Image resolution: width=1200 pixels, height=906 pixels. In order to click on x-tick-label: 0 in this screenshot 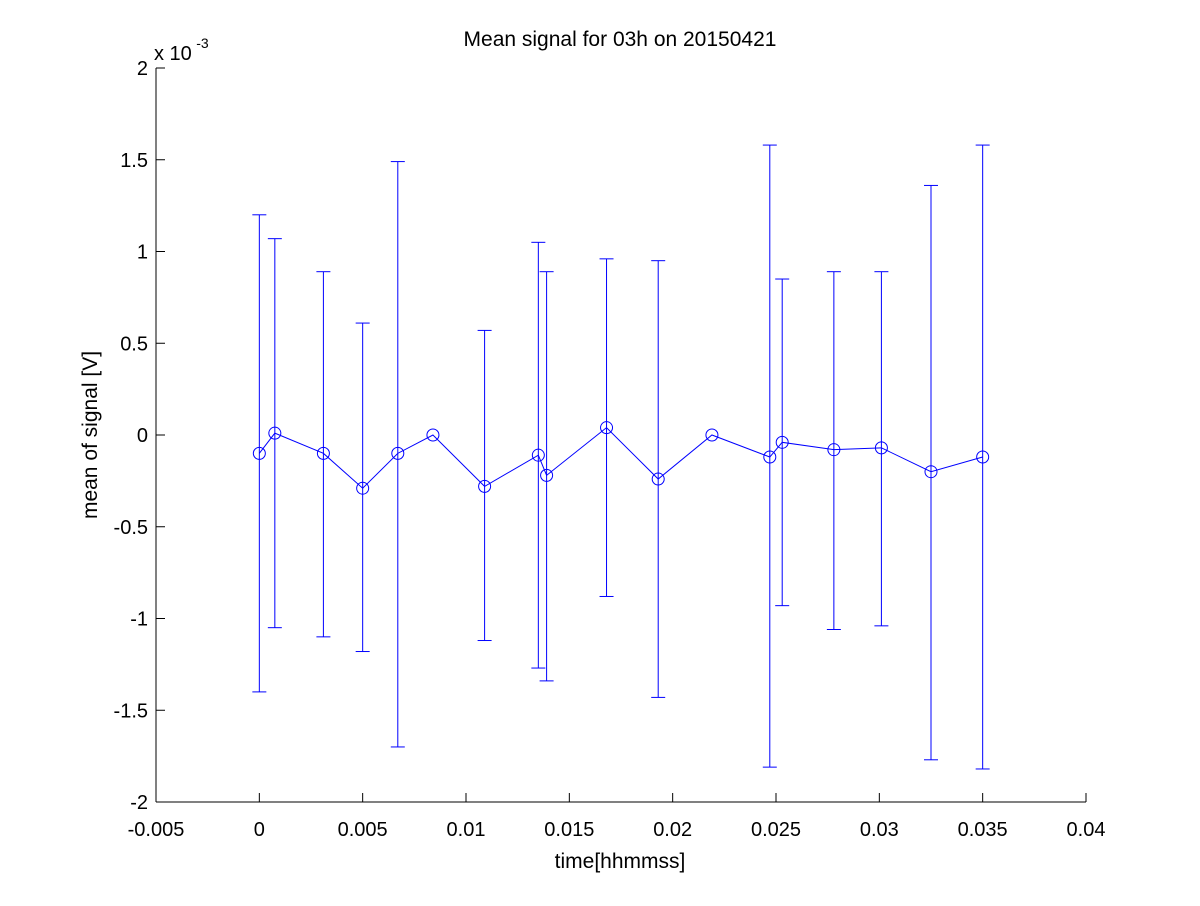, I will do `click(259, 830)`.